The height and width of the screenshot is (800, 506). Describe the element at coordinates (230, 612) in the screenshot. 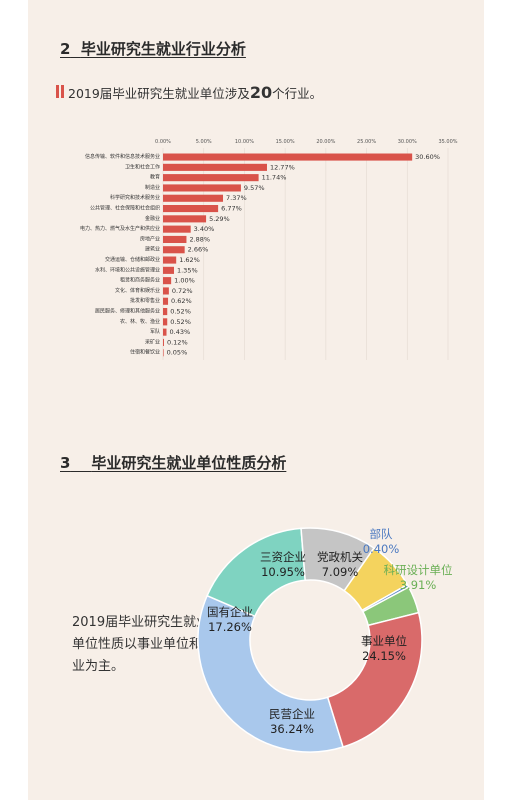

I see `slice-label: 国有企业` at that location.